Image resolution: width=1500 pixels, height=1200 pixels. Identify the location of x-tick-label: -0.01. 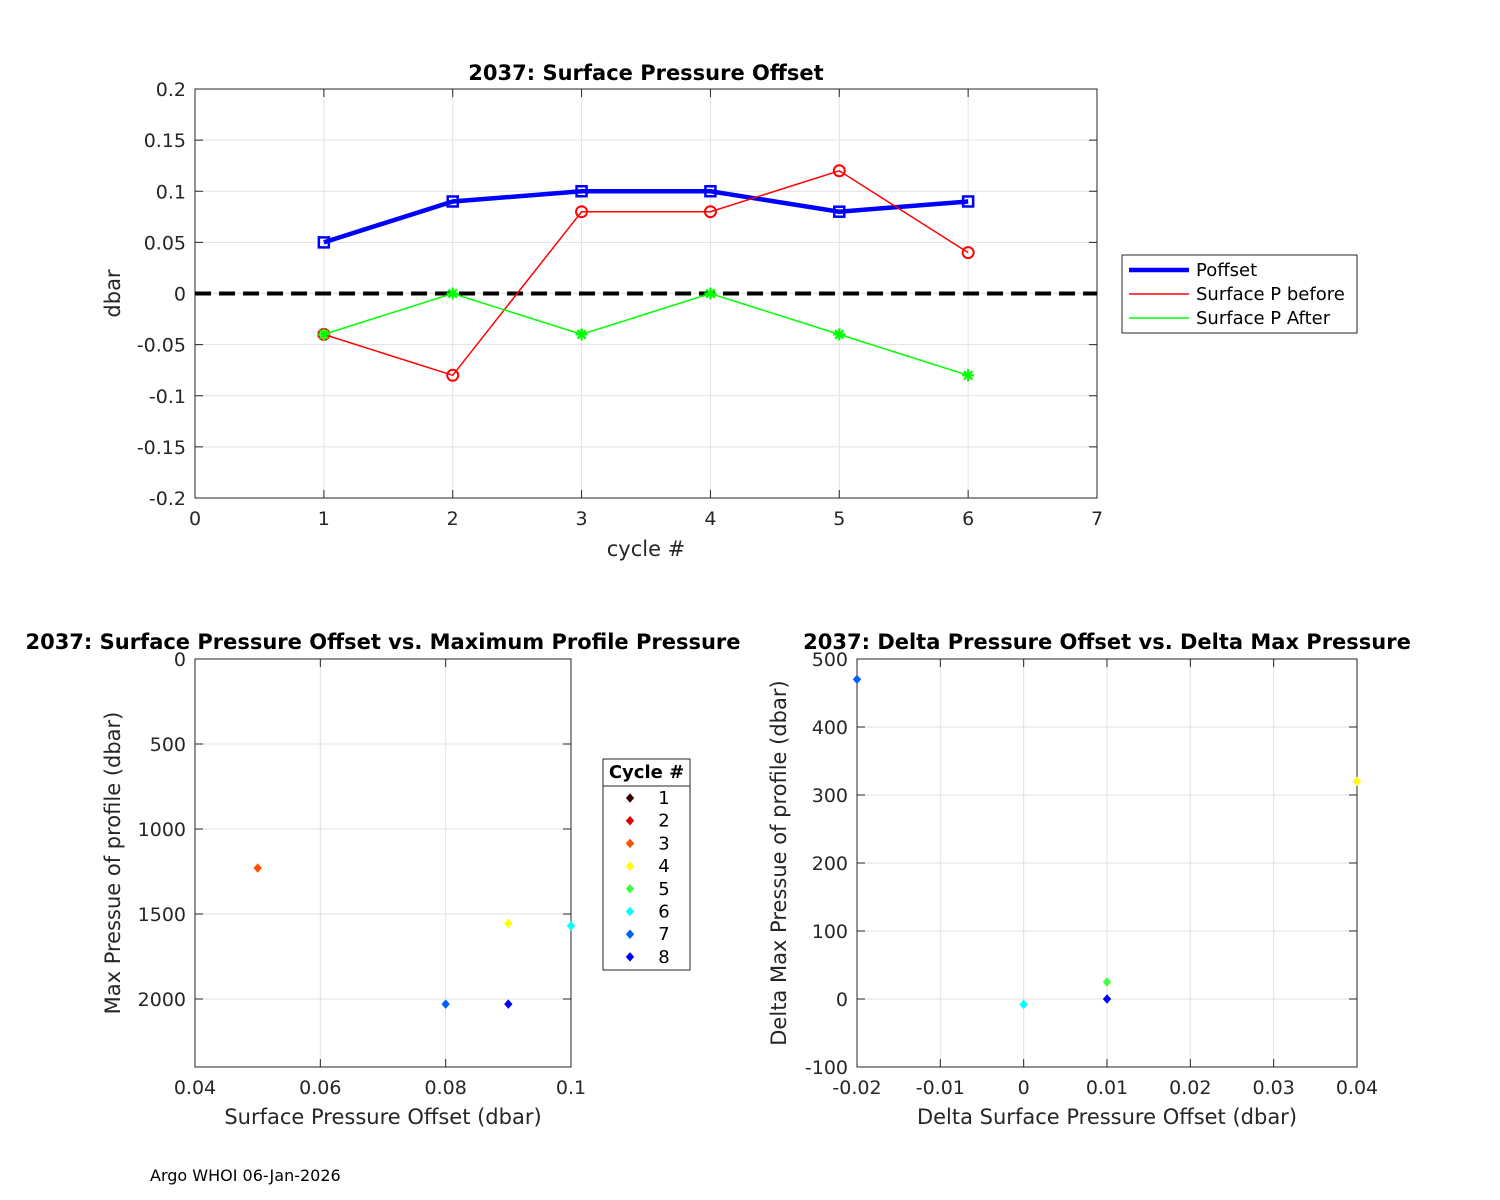
(940, 1088).